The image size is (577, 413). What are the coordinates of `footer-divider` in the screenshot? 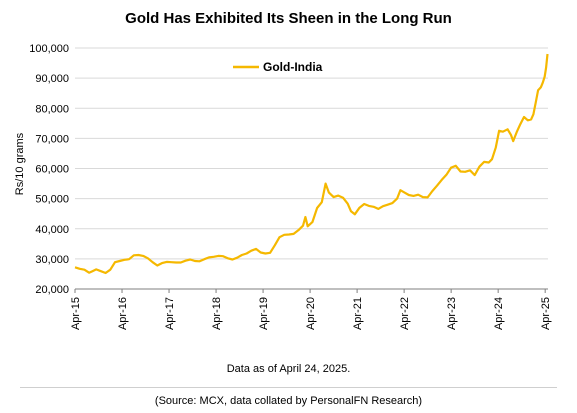 It's located at (288, 387).